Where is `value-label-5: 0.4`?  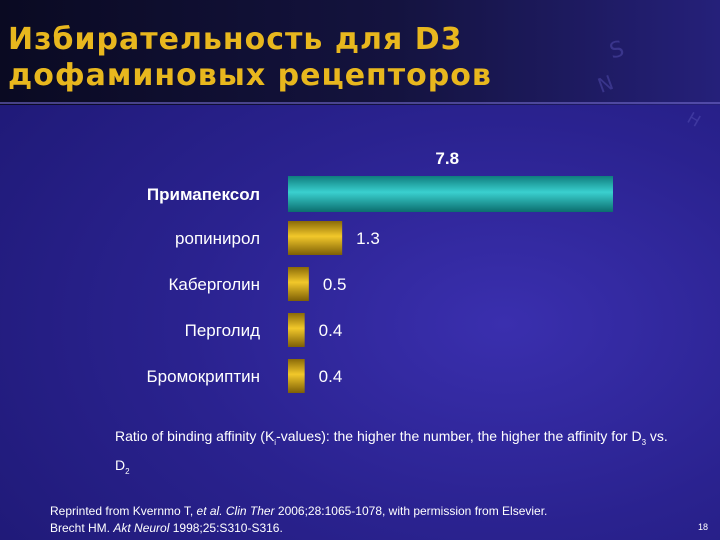
value-label-5: 0.4 is located at coordinates (331, 376).